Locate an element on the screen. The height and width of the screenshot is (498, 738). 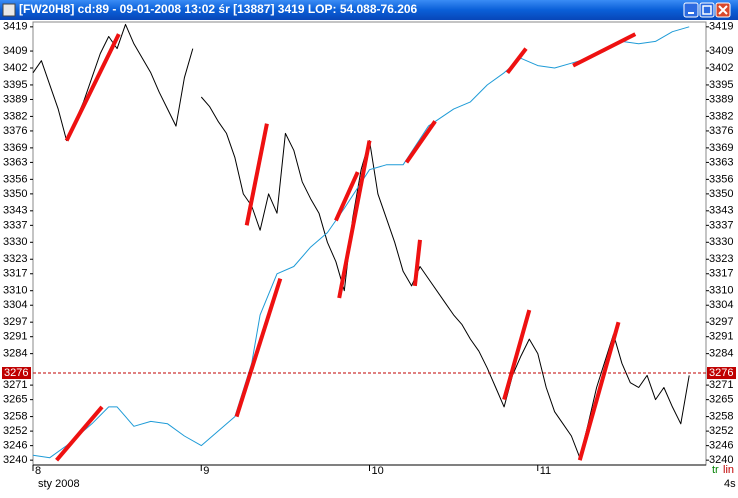
y-tick-label-right: 3382 is located at coordinates (721, 116).